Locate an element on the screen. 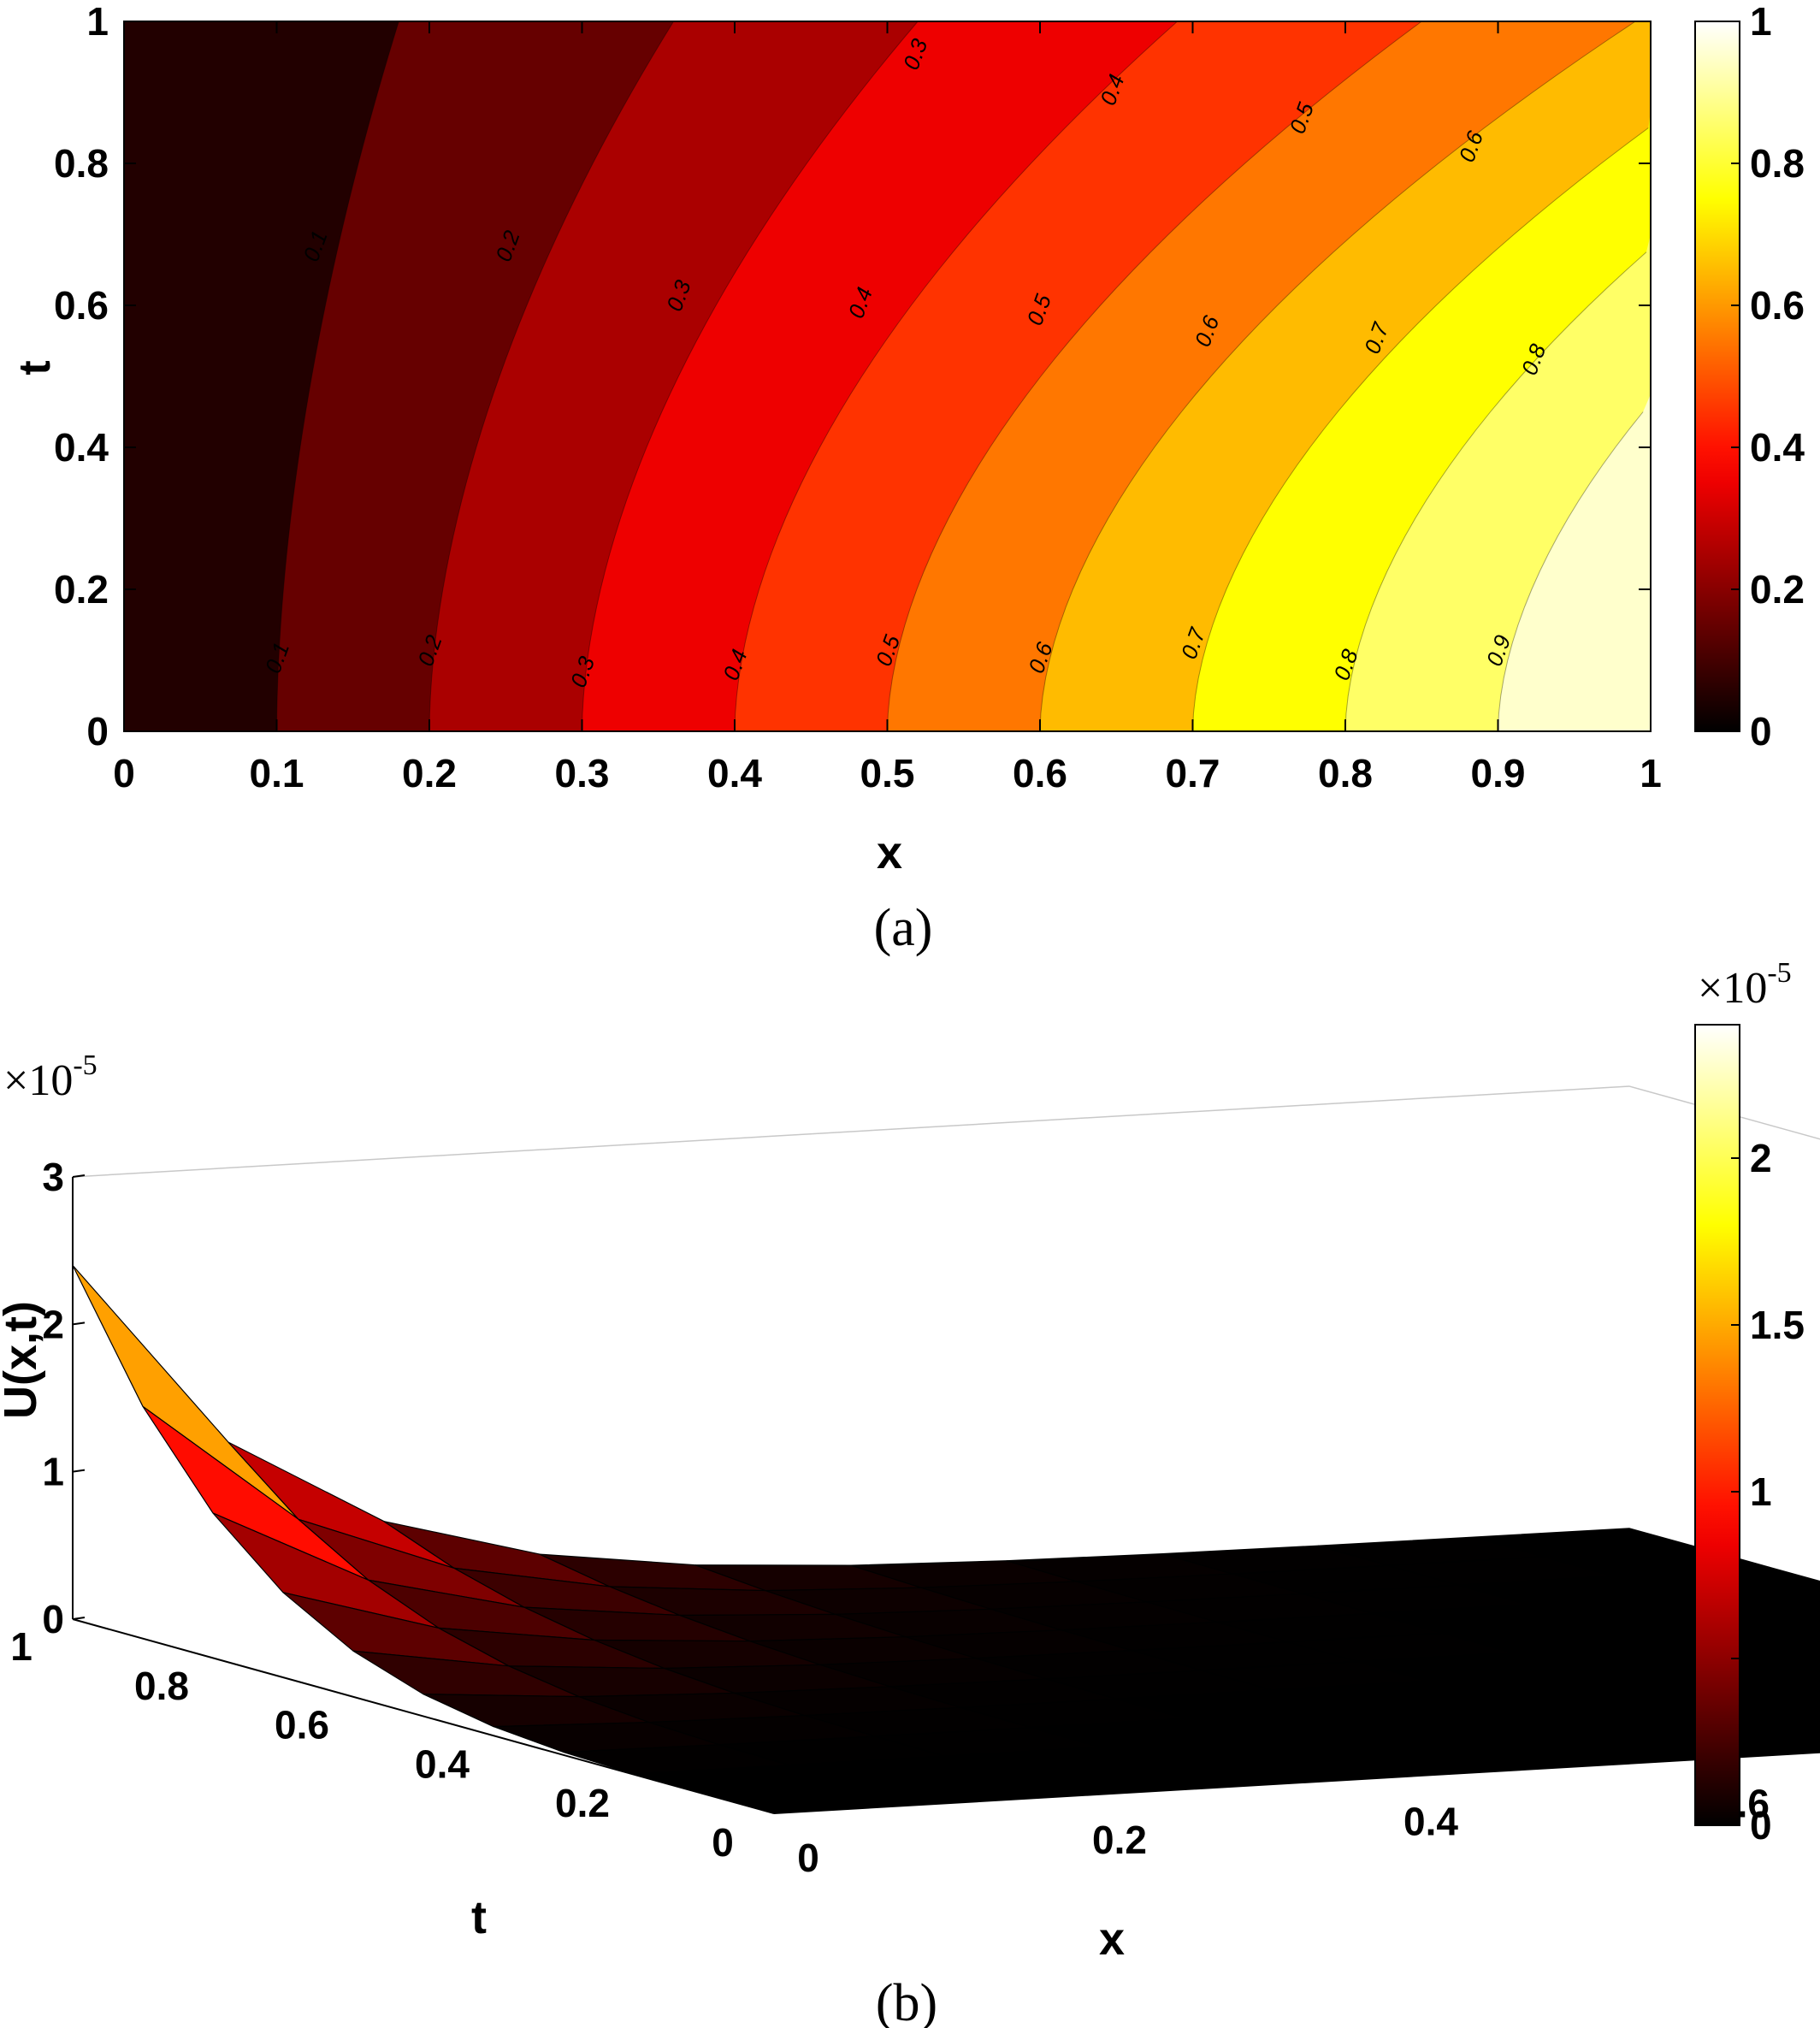 This screenshot has width=1820, height=2028. contour-line-0.4 is located at coordinates (956, 376).